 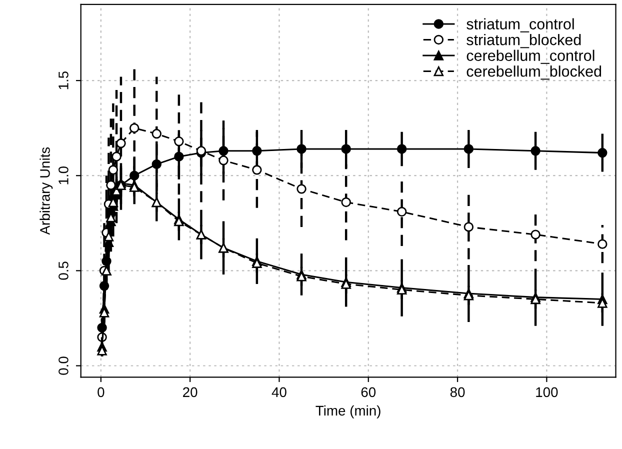 What do you see at coordinates (101, 392) in the screenshot?
I see `x-tick-label: 0` at bounding box center [101, 392].